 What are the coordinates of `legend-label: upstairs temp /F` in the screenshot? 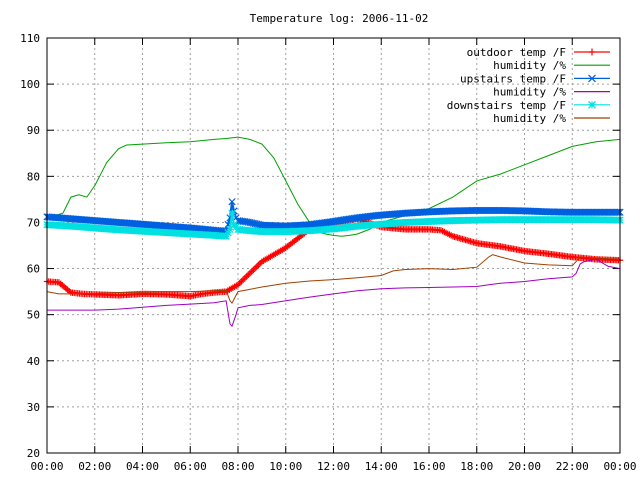 It's located at (513, 78).